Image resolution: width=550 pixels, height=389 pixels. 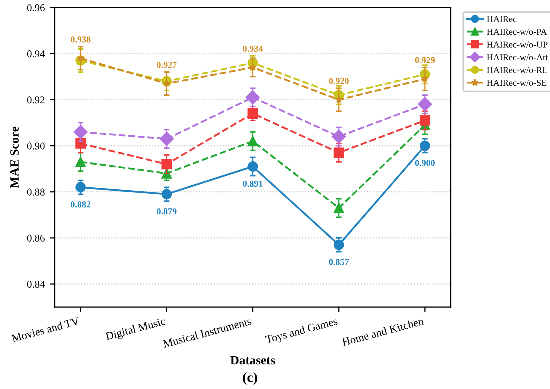 I want to click on data-label: 0.920, so click(x=339, y=81).